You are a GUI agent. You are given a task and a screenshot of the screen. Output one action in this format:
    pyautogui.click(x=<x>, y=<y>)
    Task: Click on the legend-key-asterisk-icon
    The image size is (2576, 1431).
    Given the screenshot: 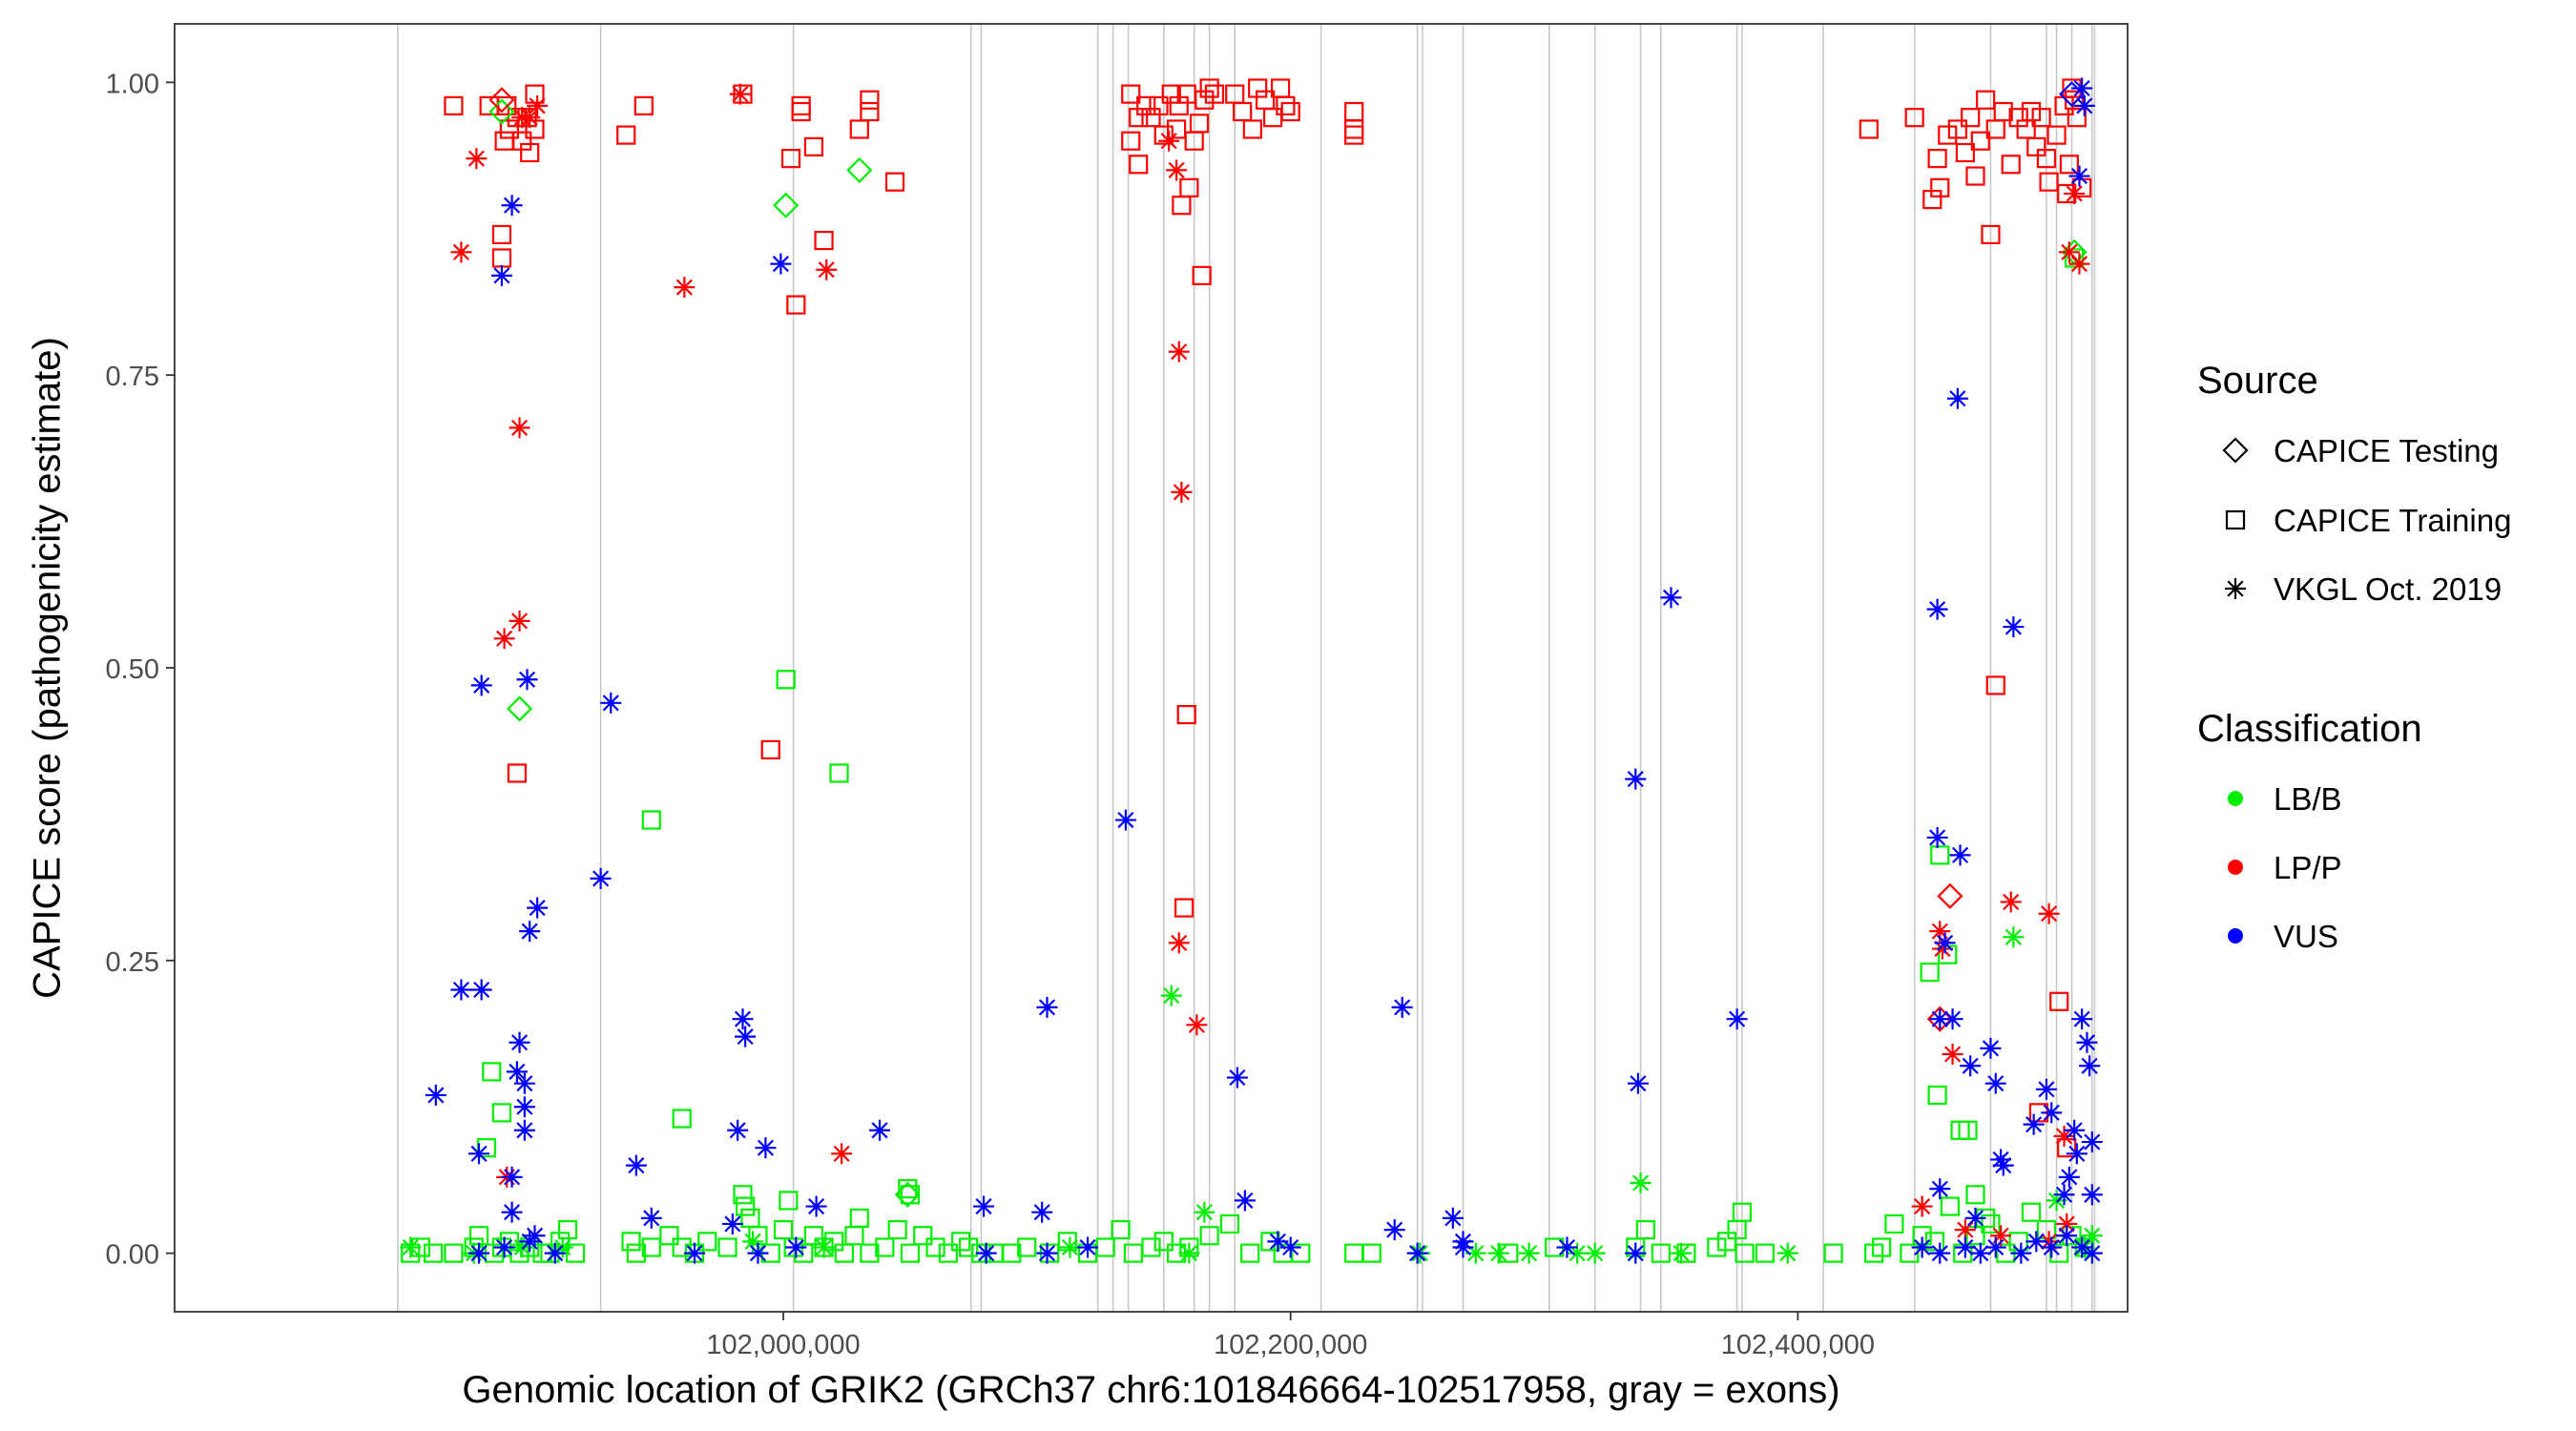 What is the action you would take?
    pyautogui.click(x=2235, y=588)
    